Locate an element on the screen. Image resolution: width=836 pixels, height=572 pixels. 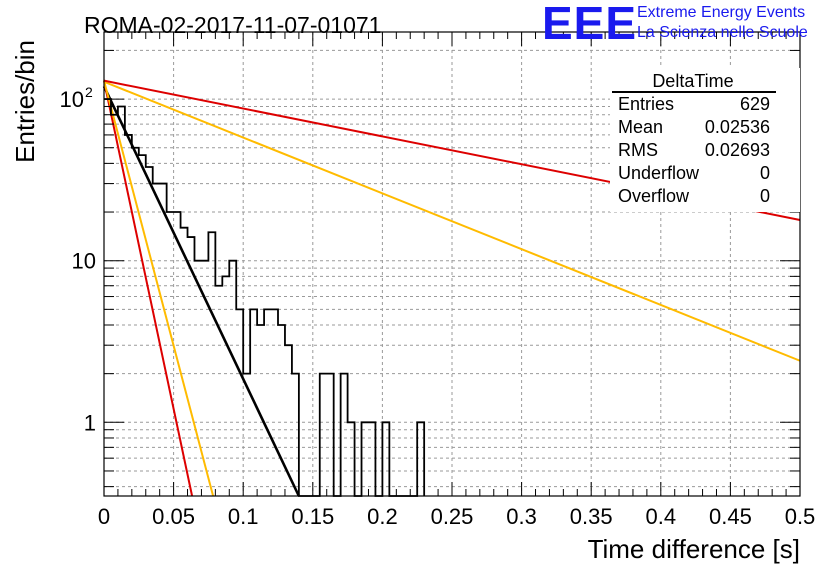
stats-label: RMS is located at coordinates (638, 150).